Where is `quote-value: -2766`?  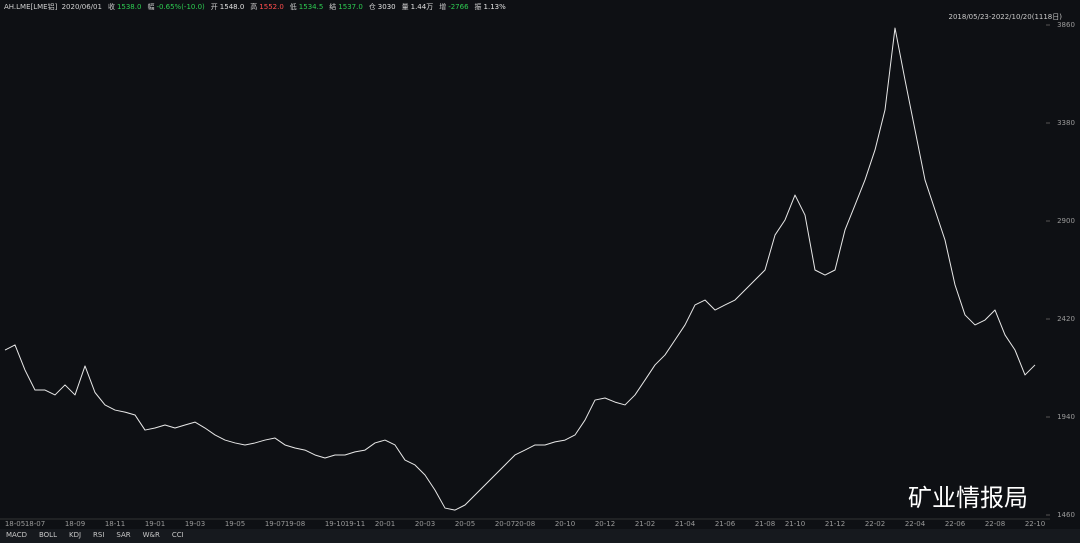 quote-value: -2766 is located at coordinates (458, 7).